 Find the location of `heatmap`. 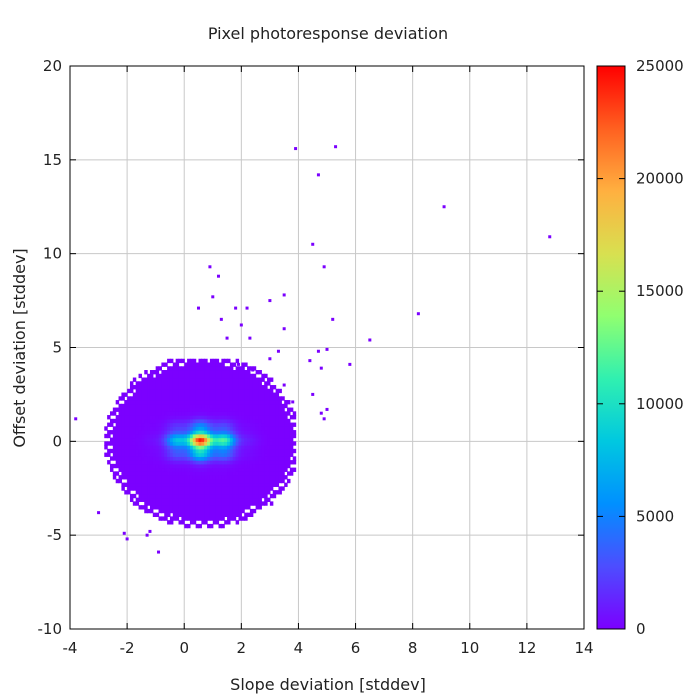

heatmap is located at coordinates (200, 443).